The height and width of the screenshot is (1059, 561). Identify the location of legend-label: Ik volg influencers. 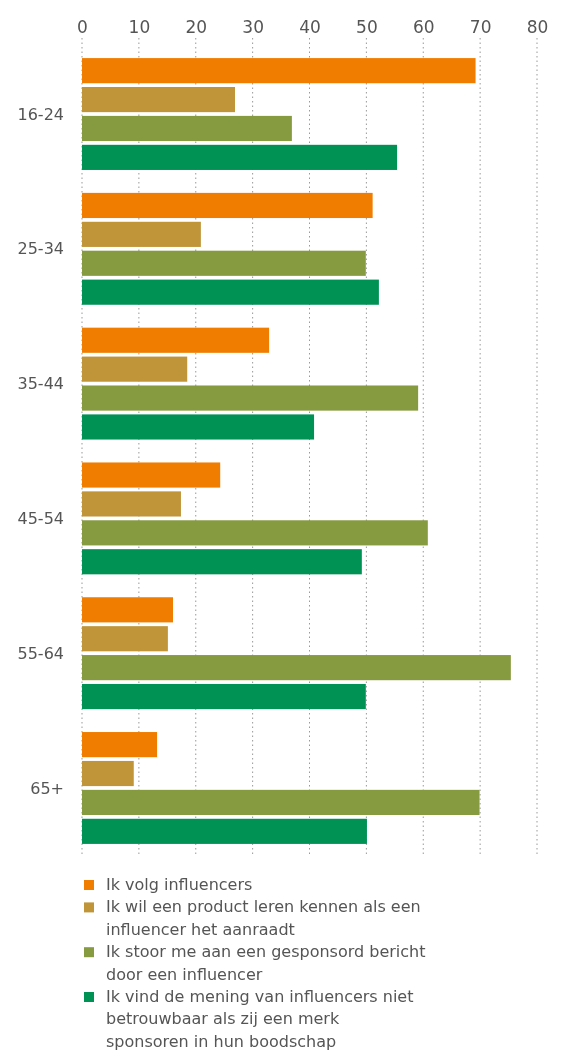
(179, 884).